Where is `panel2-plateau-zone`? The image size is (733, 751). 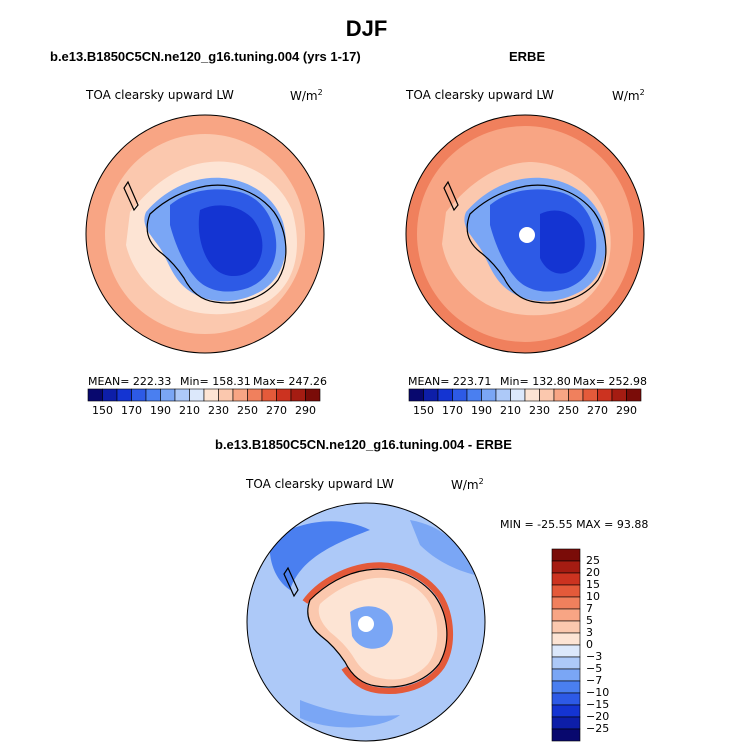 panel2-plateau-zone is located at coordinates (562, 242).